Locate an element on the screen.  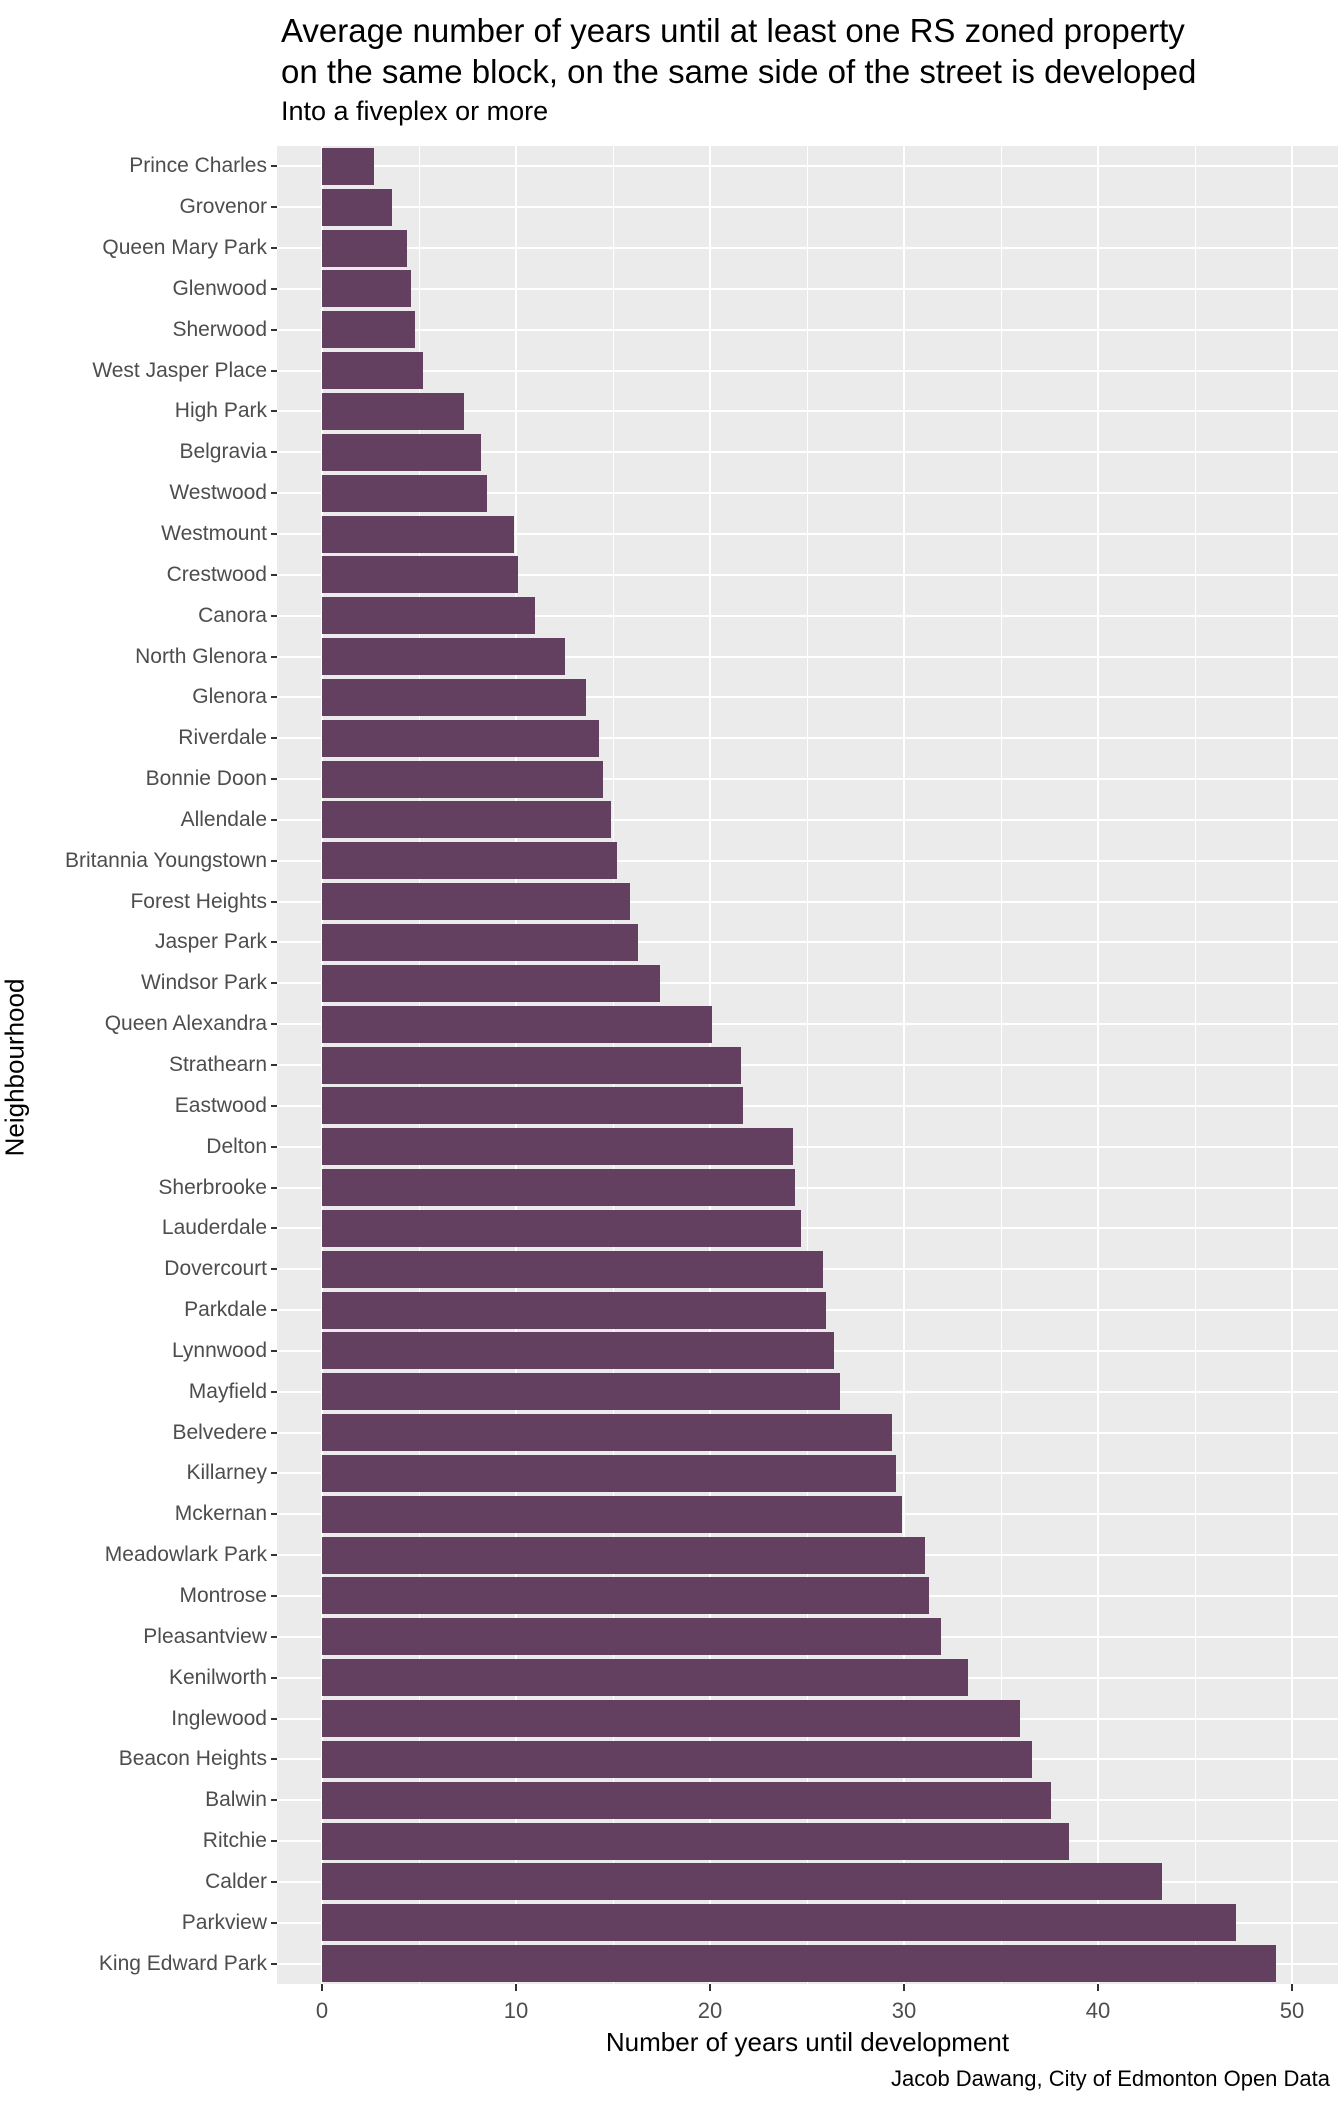
y-tick-label: Crestwood is located at coordinates (216, 574).